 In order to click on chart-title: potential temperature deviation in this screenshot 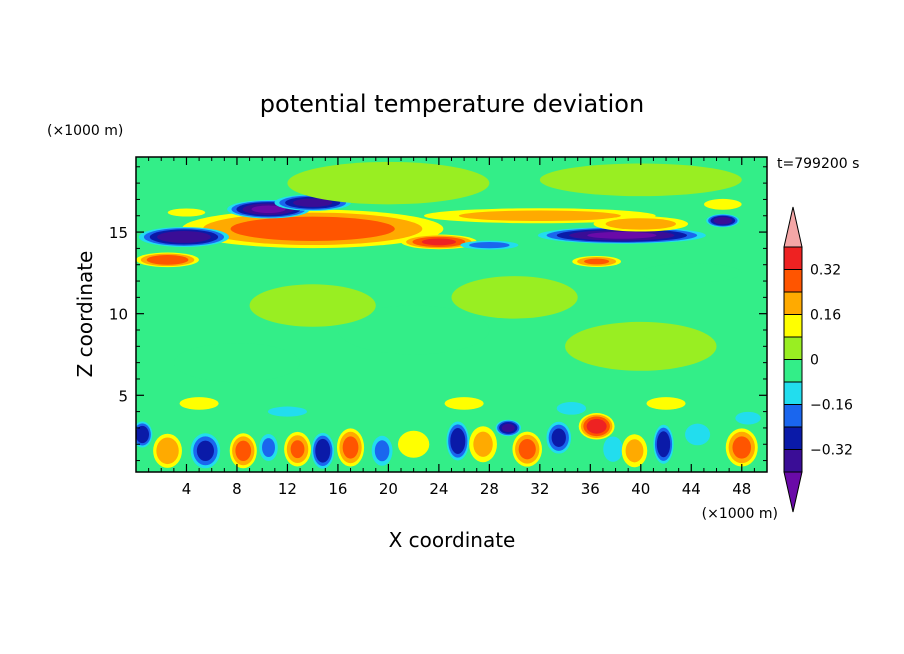, I will do `click(452, 104)`.